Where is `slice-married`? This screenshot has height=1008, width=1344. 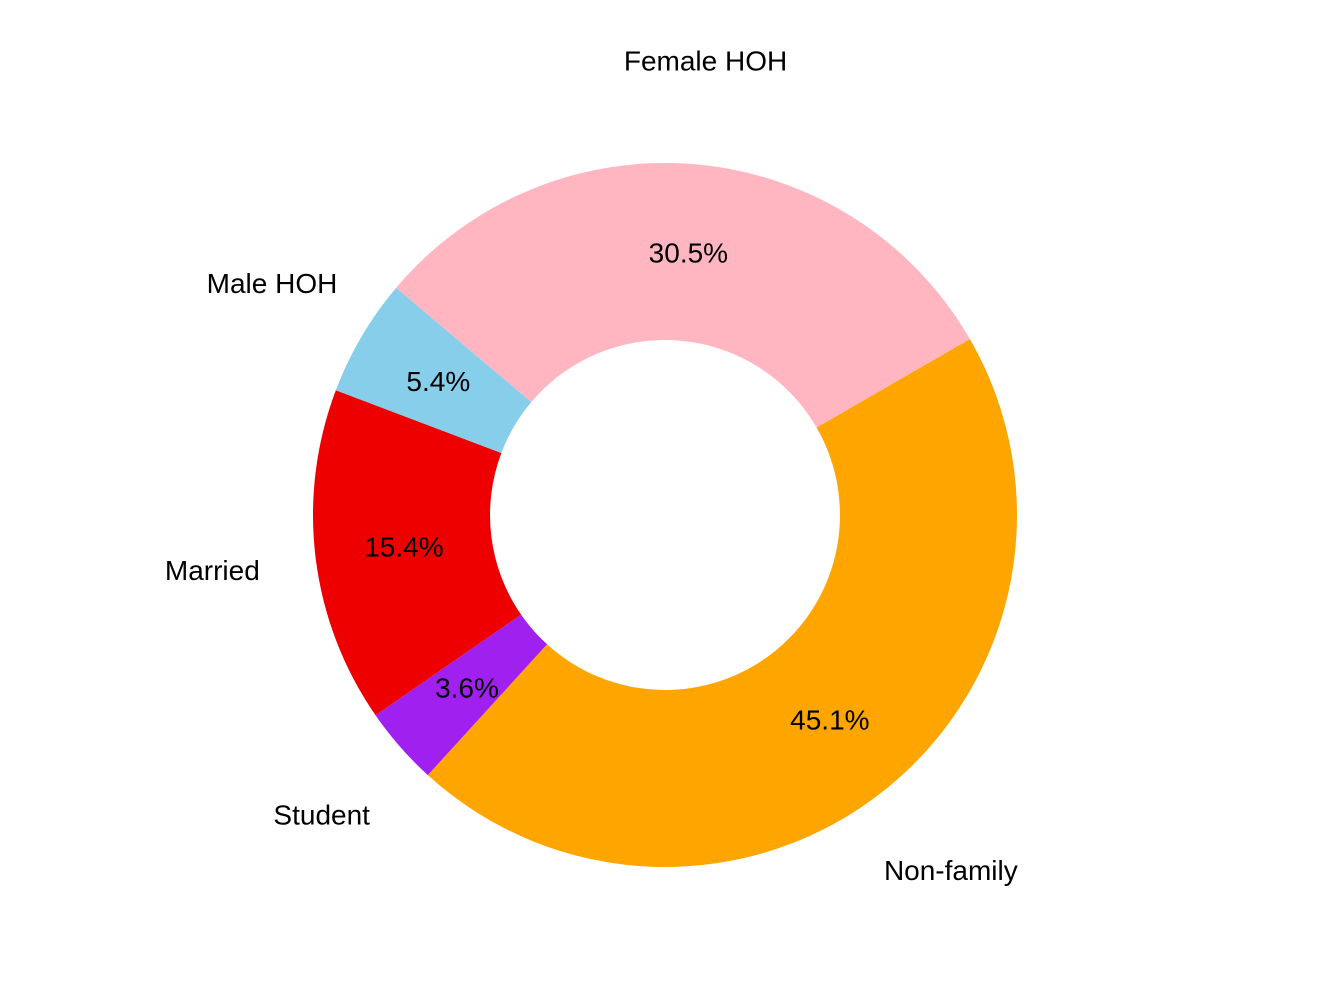 slice-married is located at coordinates (417, 553).